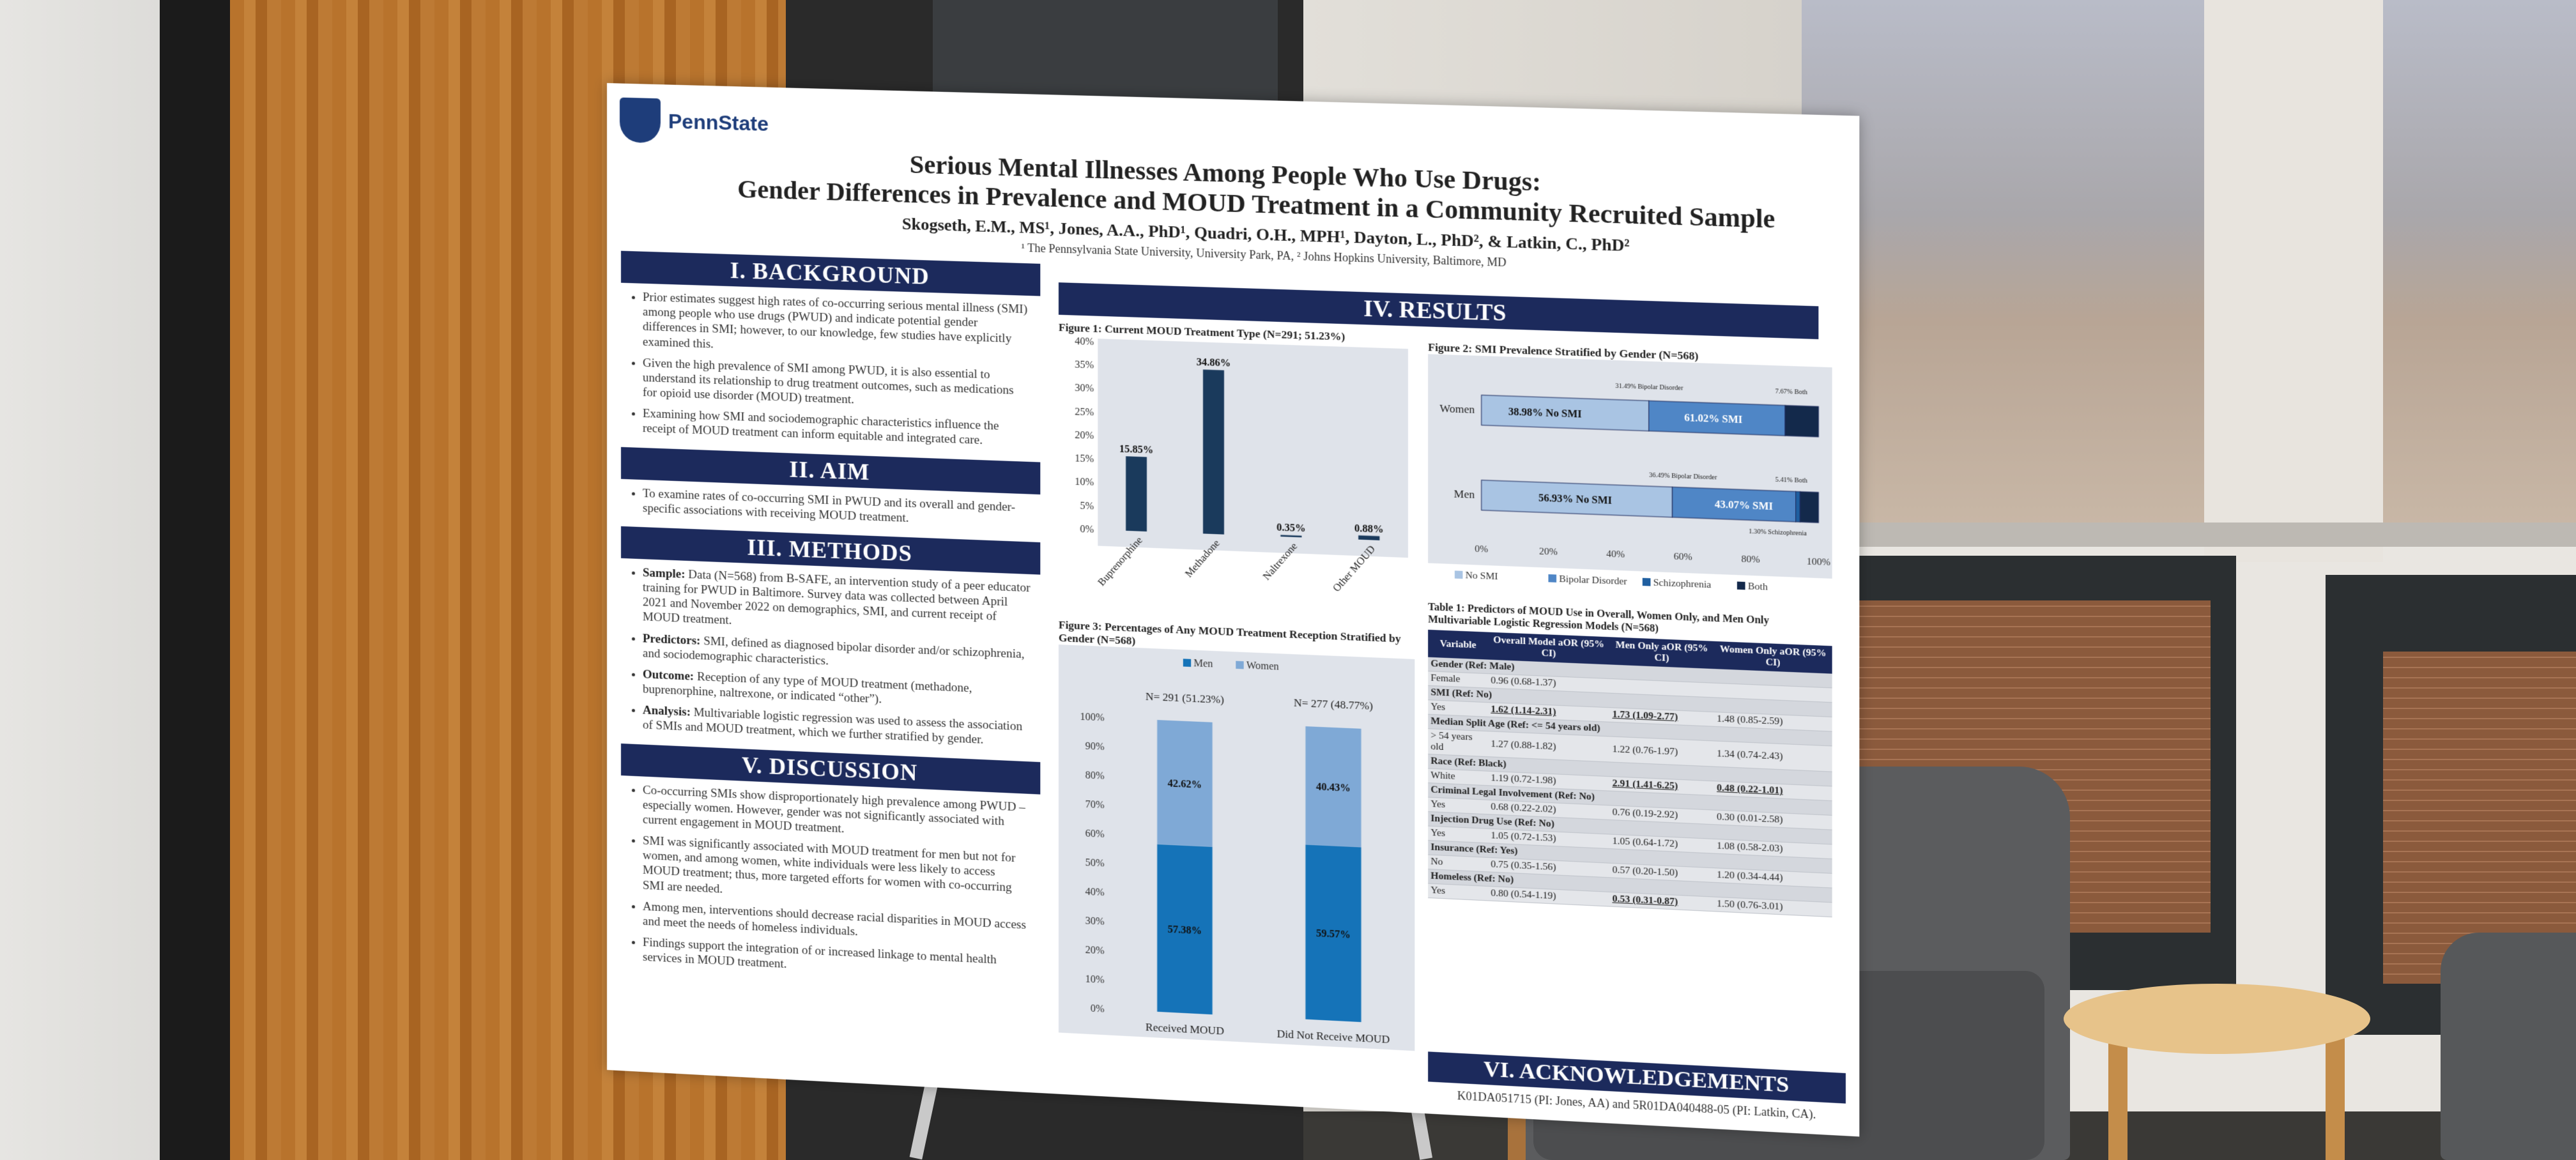 Image resolution: width=2576 pixels, height=1160 pixels. I want to click on x-tick-label: 100%, so click(1818, 562).